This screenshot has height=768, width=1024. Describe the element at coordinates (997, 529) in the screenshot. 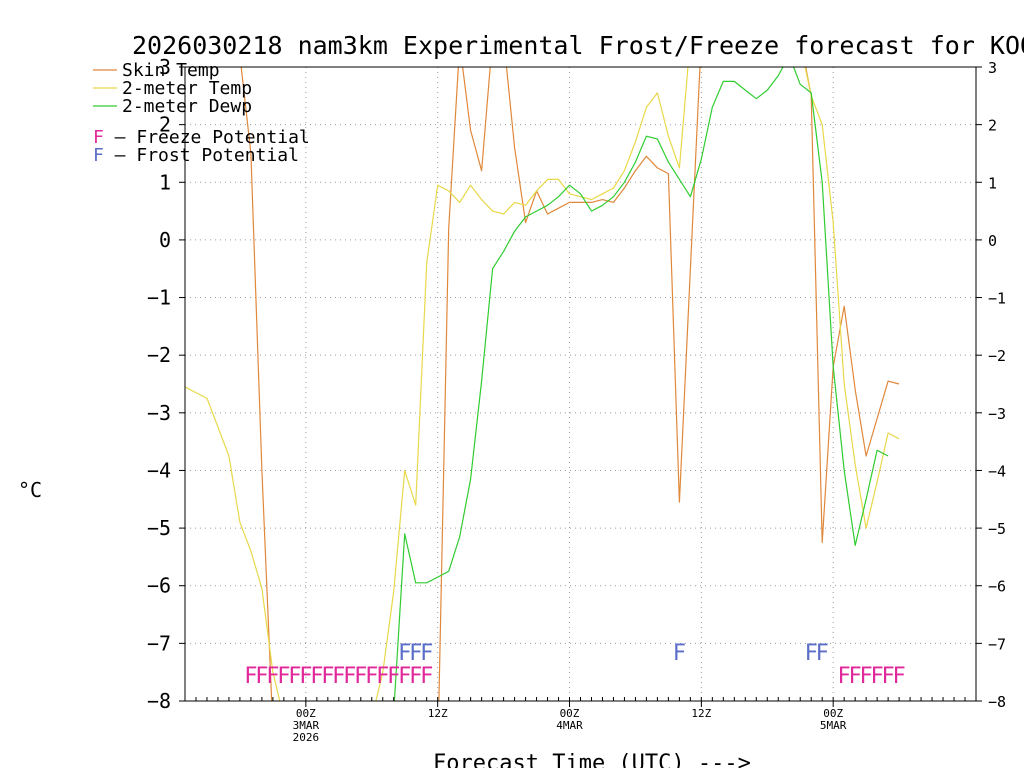

I see `y-tick-label-right: −5` at that location.